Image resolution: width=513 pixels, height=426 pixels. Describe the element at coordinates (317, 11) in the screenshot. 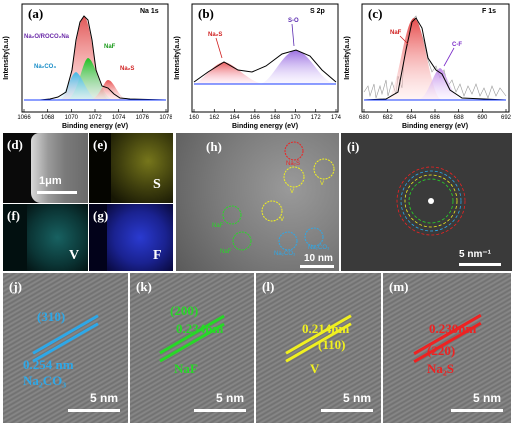

I see `element-title: S 2p` at that location.